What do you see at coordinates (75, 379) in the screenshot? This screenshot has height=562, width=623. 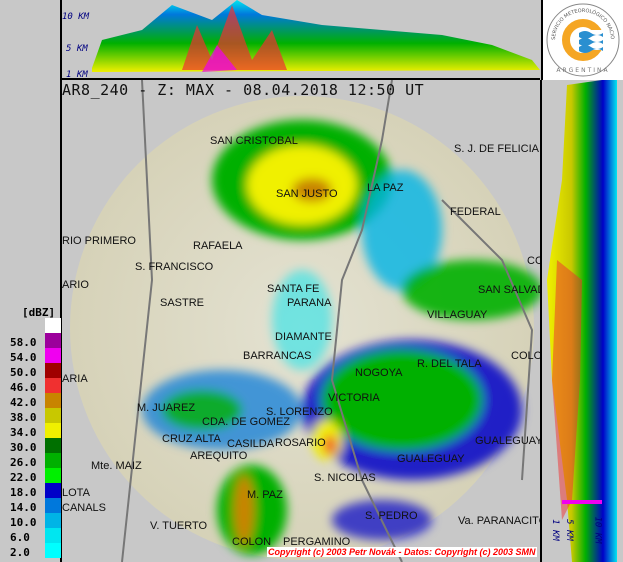 I see `city-label: ARIA` at bounding box center [75, 379].